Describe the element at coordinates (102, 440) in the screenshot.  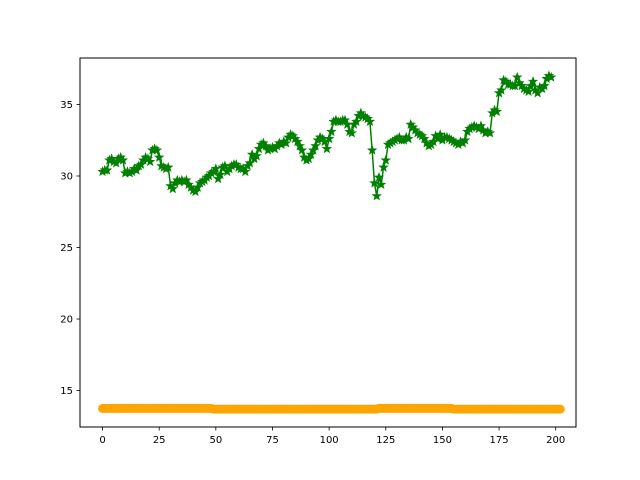
I see `x-tick-label-0: 0` at that location.